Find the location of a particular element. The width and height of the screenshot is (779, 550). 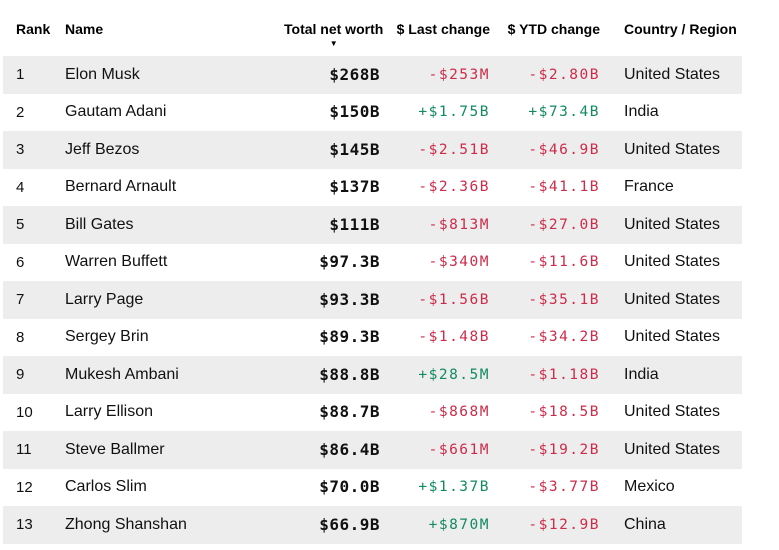

cell-name: Warren Buffett is located at coordinates (116, 262).